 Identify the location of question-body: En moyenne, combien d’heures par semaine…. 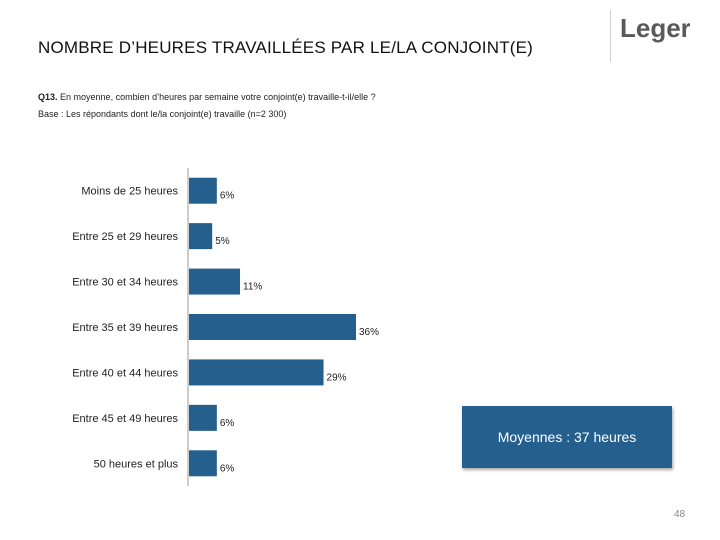
(218, 97).